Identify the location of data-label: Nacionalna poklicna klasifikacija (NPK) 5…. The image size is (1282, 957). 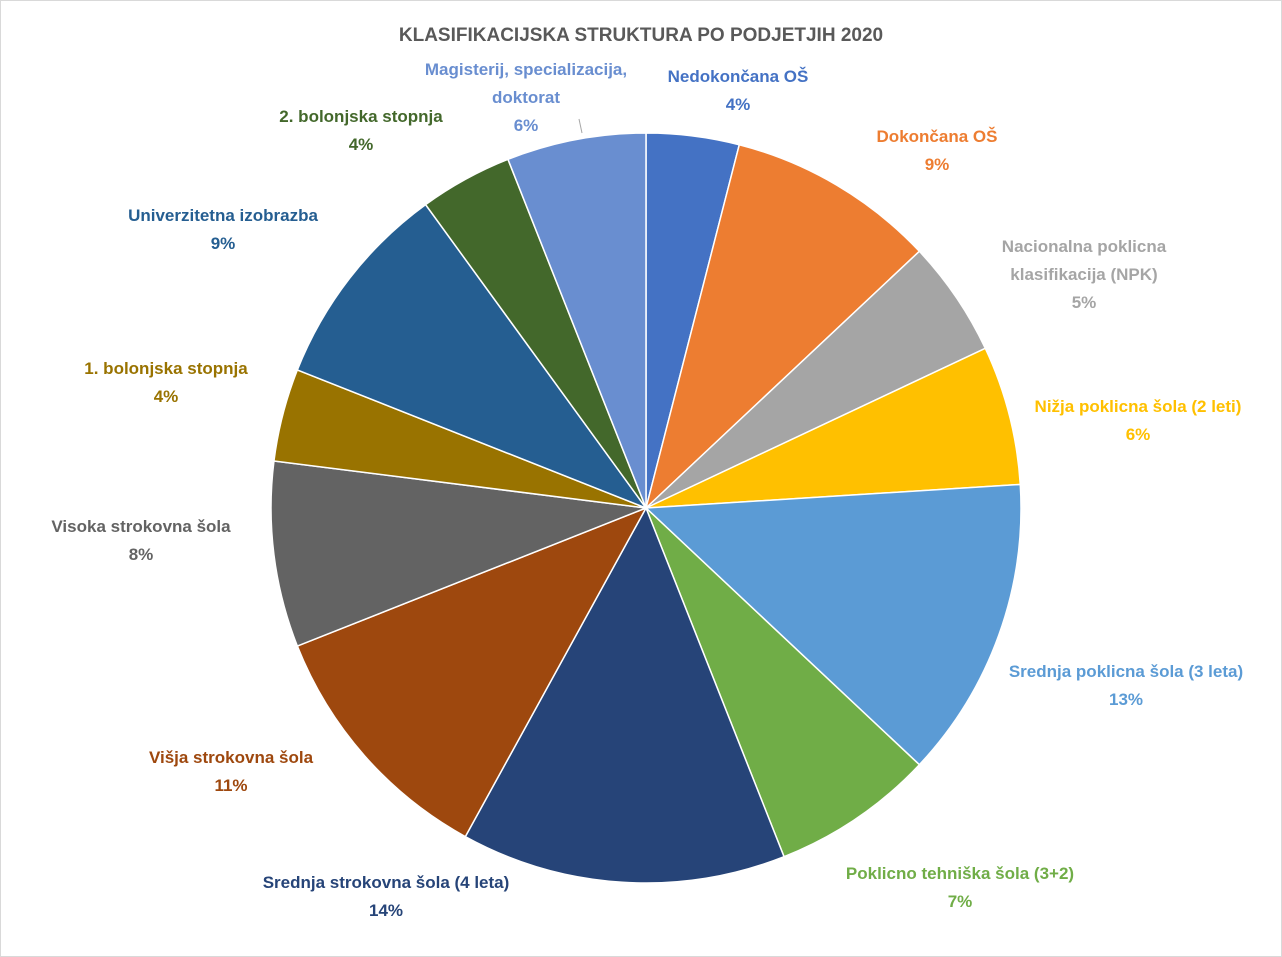
(1084, 275).